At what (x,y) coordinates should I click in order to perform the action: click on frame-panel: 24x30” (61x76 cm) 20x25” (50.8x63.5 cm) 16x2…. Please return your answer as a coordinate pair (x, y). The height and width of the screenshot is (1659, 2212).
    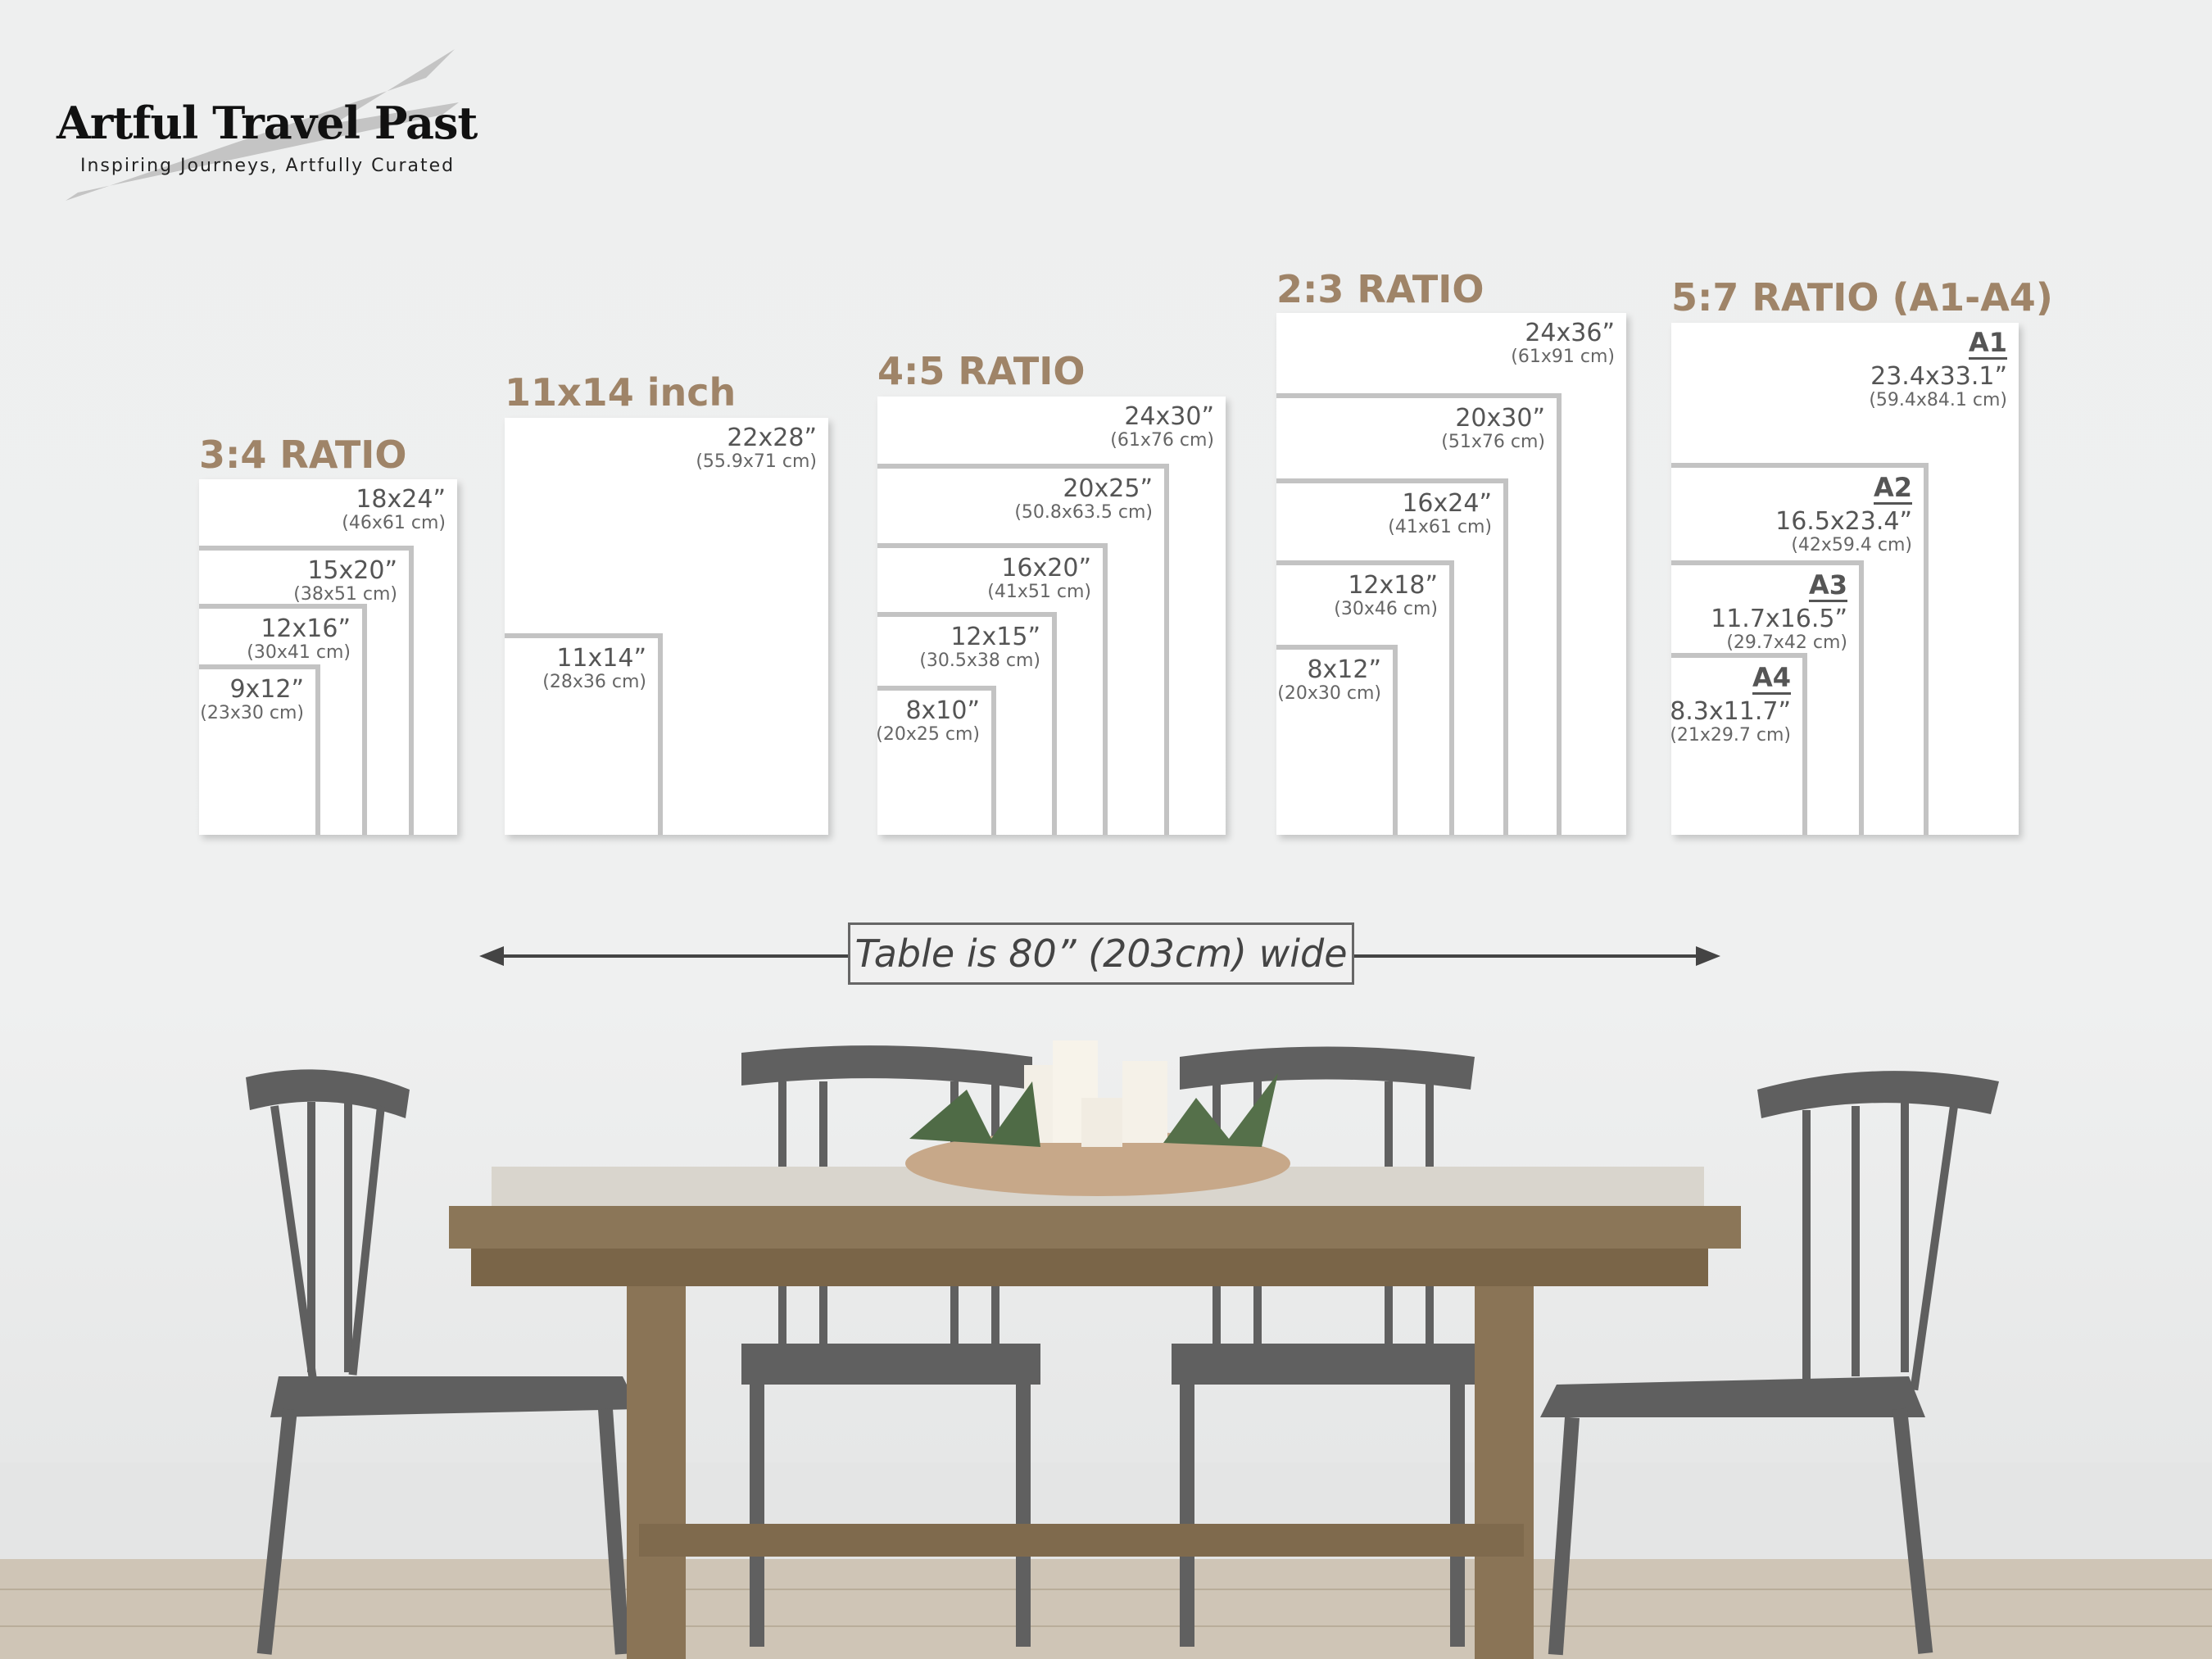
    Looking at the image, I should click on (1051, 616).